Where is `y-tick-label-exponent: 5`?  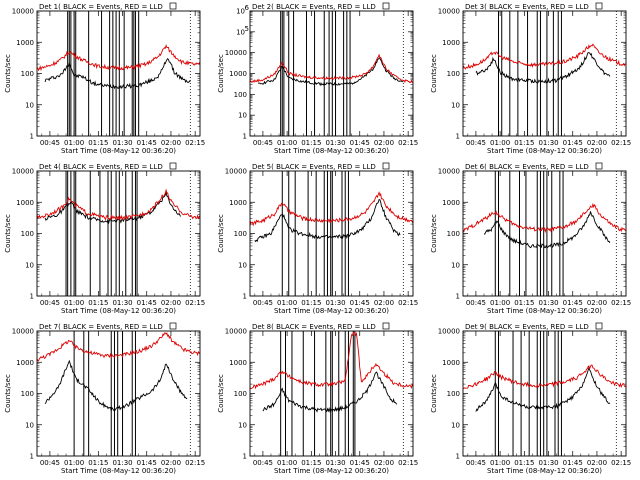
y-tick-label-exponent: 5 is located at coordinates (247, 29).